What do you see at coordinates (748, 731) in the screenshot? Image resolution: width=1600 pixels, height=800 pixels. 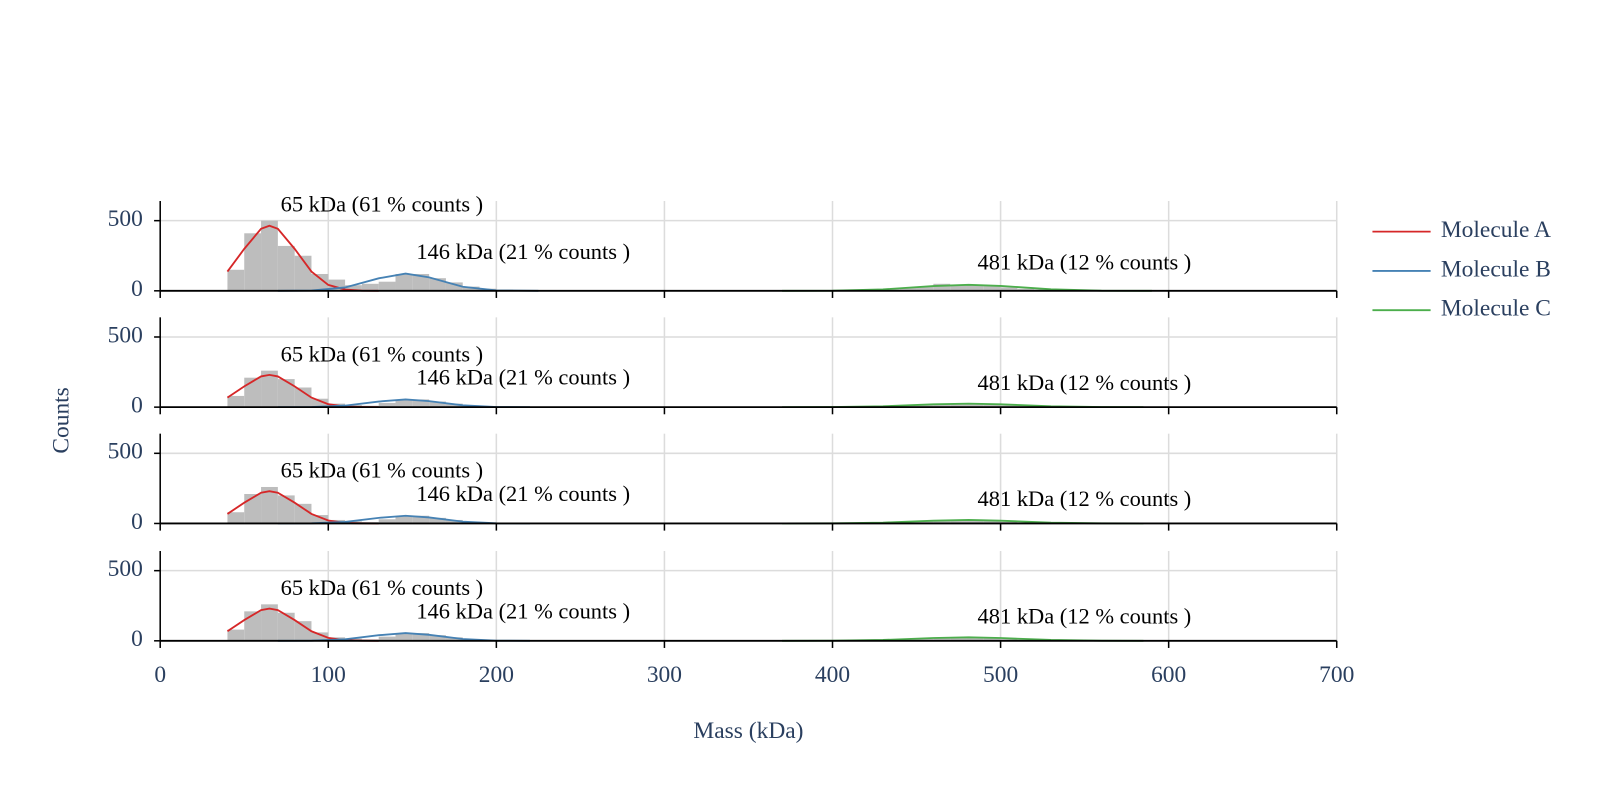 I see `x-axis-title: Mass (kDa)` at bounding box center [748, 731].